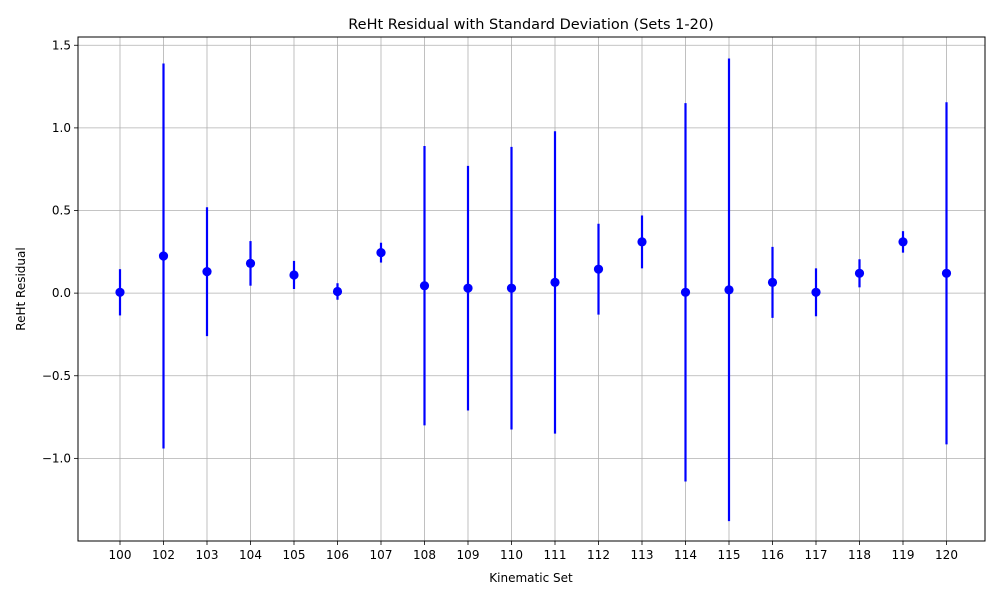 The width and height of the screenshot is (1000, 600). I want to click on y-axis-label: ReHt Residual, so click(21, 288).